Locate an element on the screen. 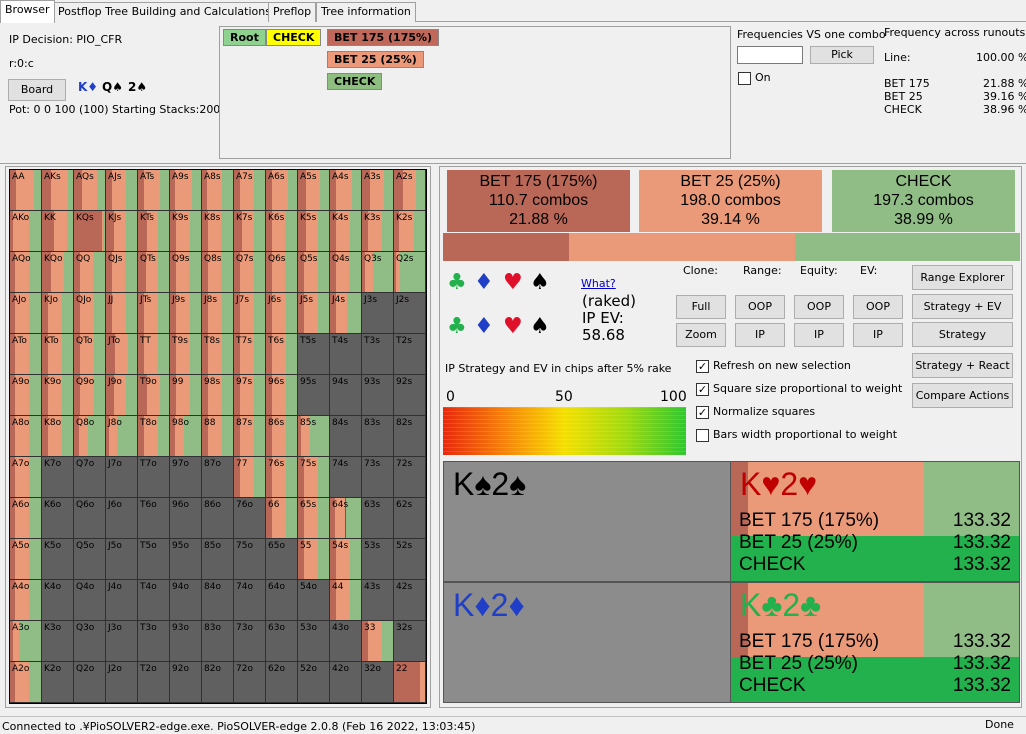 Image resolution: width=1026 pixels, height=734 pixels. hand-cell-JTs: JTs is located at coordinates (154, 313).